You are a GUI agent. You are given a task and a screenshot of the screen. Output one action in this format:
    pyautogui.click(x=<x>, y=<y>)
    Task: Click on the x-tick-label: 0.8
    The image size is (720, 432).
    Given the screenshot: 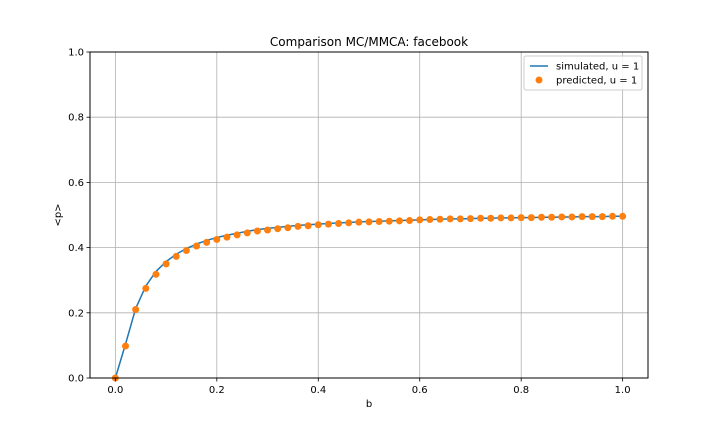 What is the action you would take?
    pyautogui.click(x=521, y=390)
    